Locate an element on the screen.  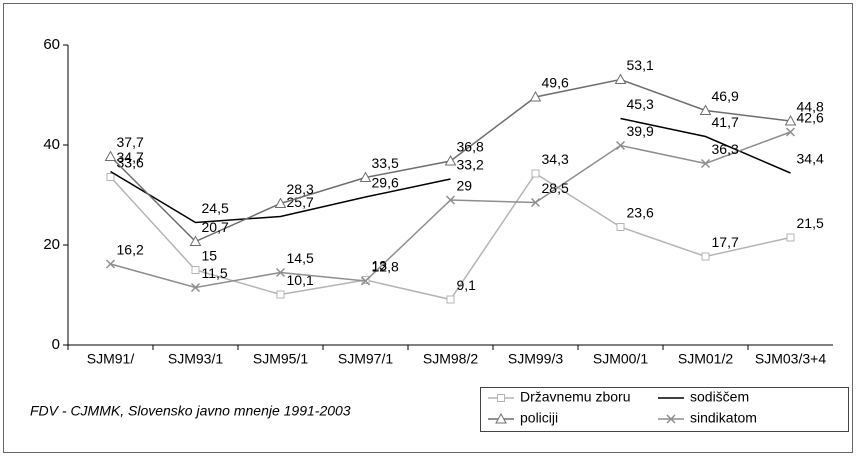
x-tick-label: SJM98/2 is located at coordinates (450, 359).